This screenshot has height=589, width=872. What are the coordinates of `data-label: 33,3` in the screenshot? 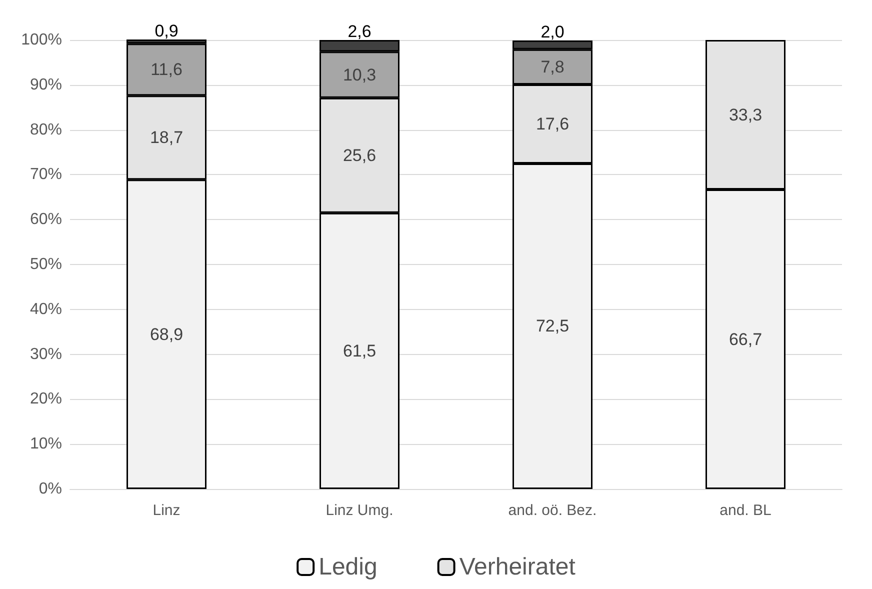 It's located at (745, 114).